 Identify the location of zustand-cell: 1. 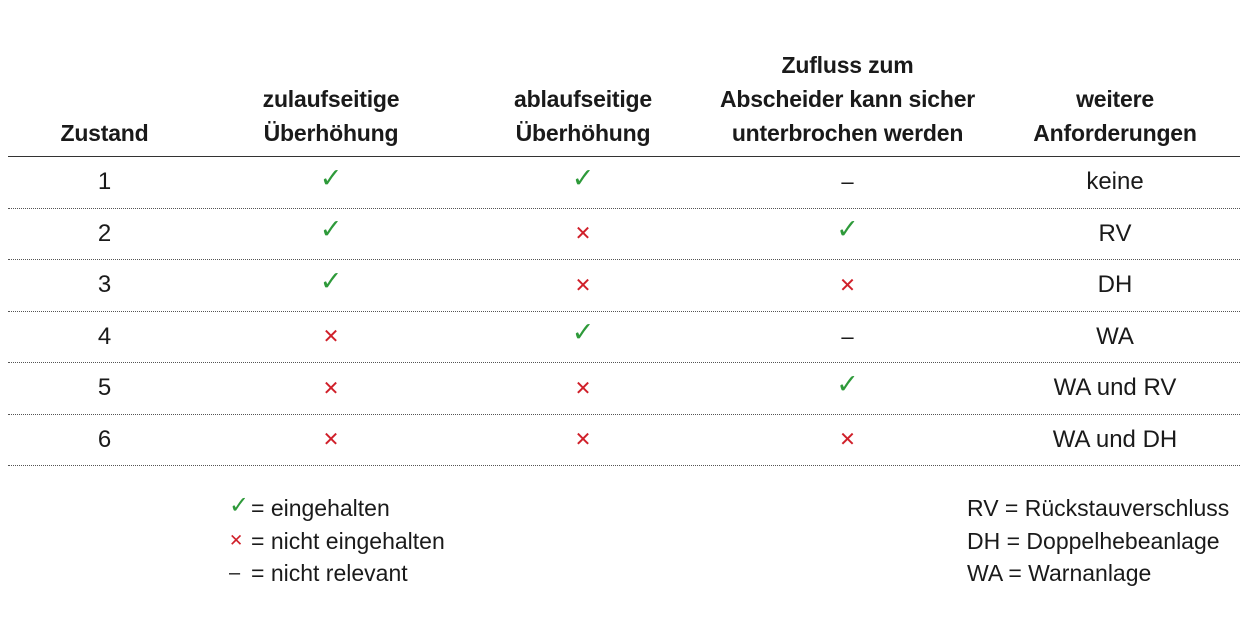
(104, 182).